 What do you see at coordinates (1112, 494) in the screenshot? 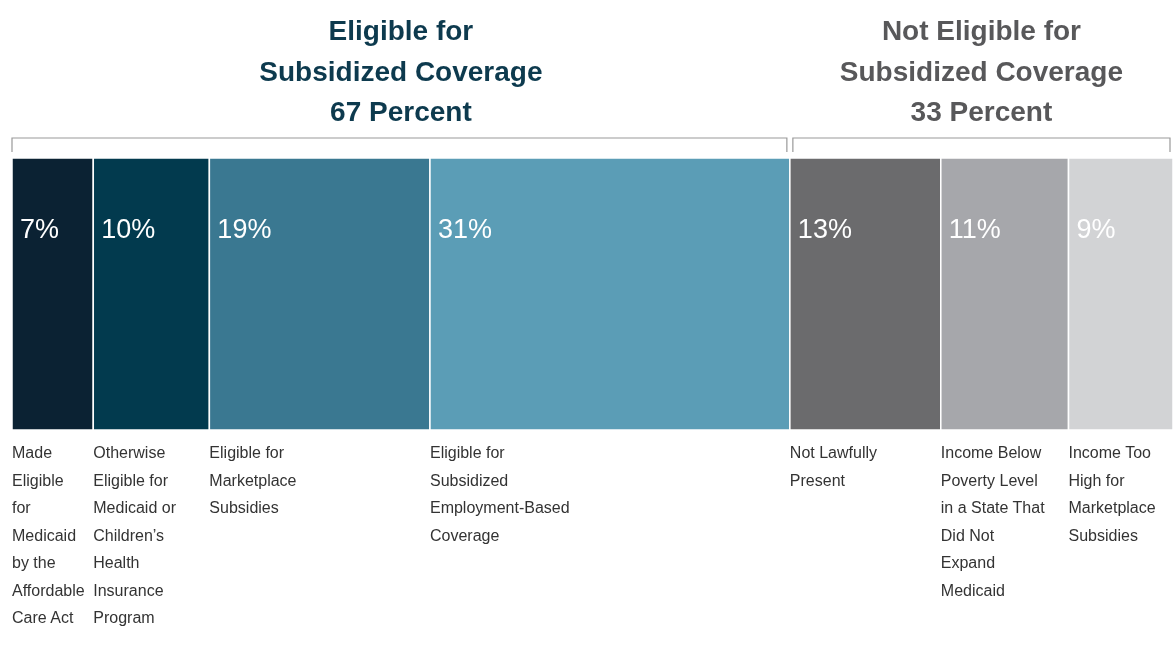
I see `series-label: Income Too High for Marketplace Subsidies` at bounding box center [1112, 494].